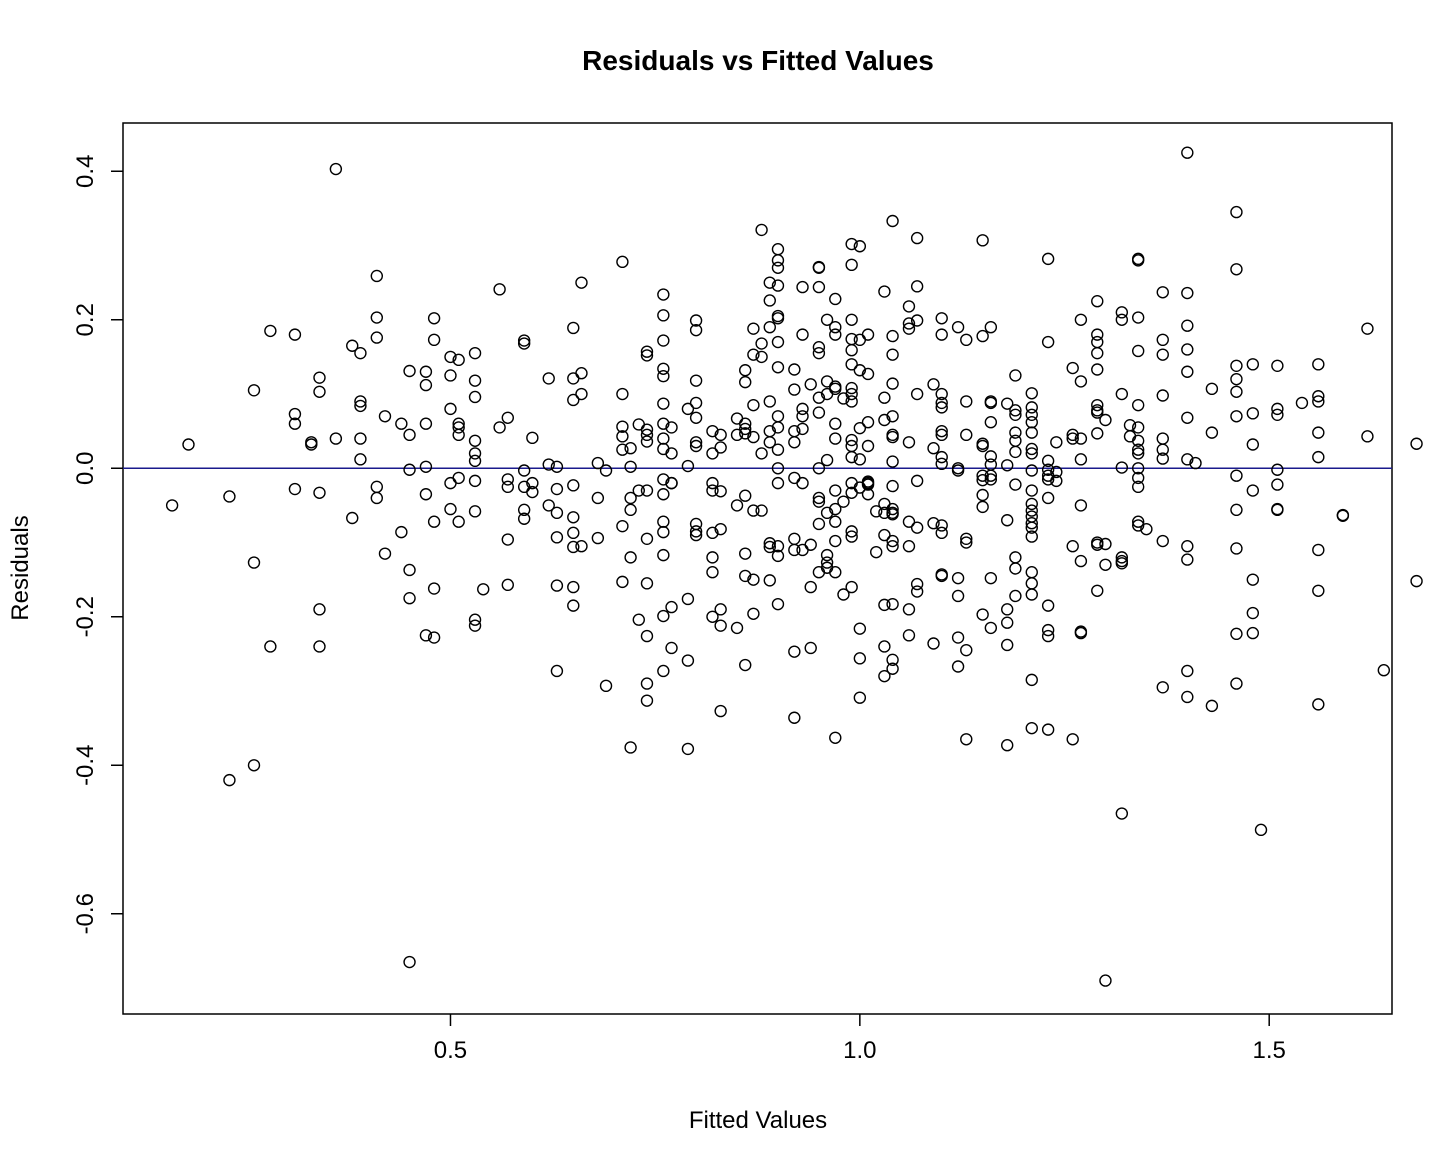  What do you see at coordinates (85, 468) in the screenshot?
I see `y-tick-label: 0.0` at bounding box center [85, 468].